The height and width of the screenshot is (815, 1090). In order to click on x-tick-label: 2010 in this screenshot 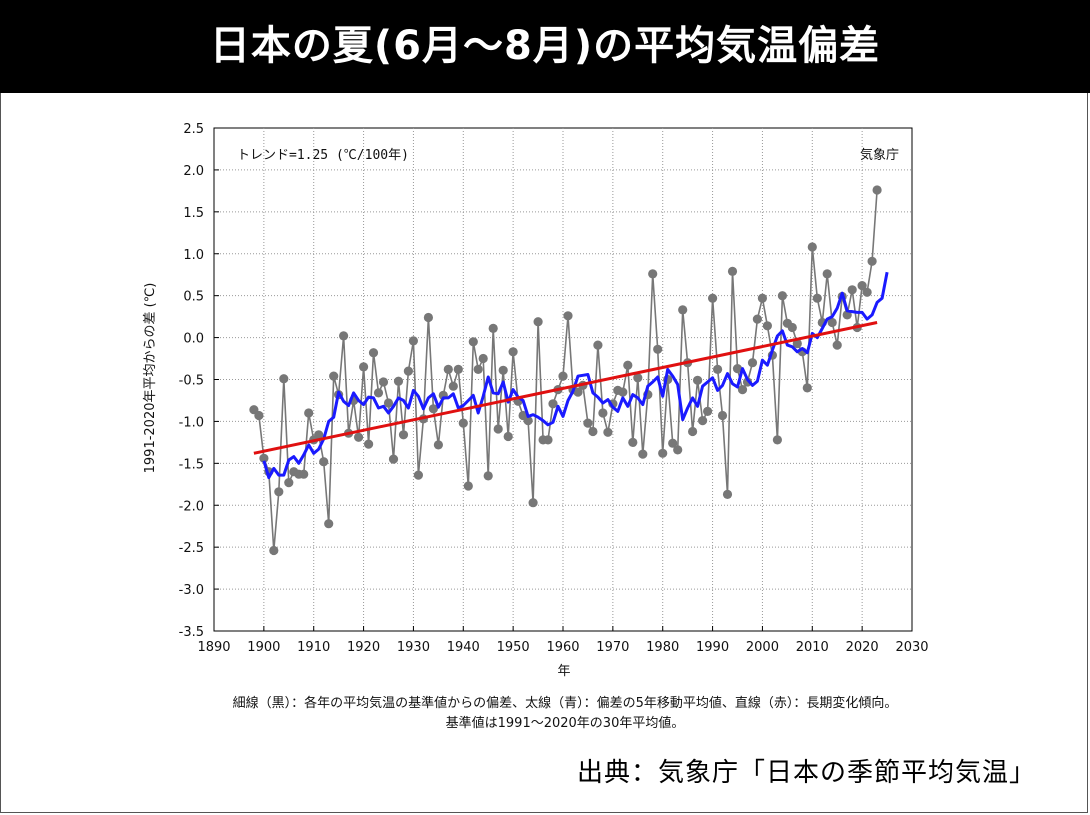, I will do `click(812, 647)`.